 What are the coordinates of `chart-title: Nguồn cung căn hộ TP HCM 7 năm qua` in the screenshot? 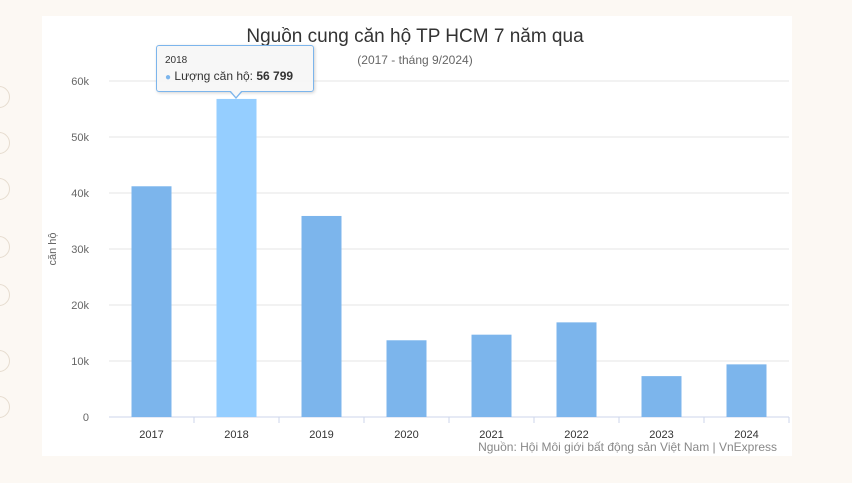 It's located at (415, 36).